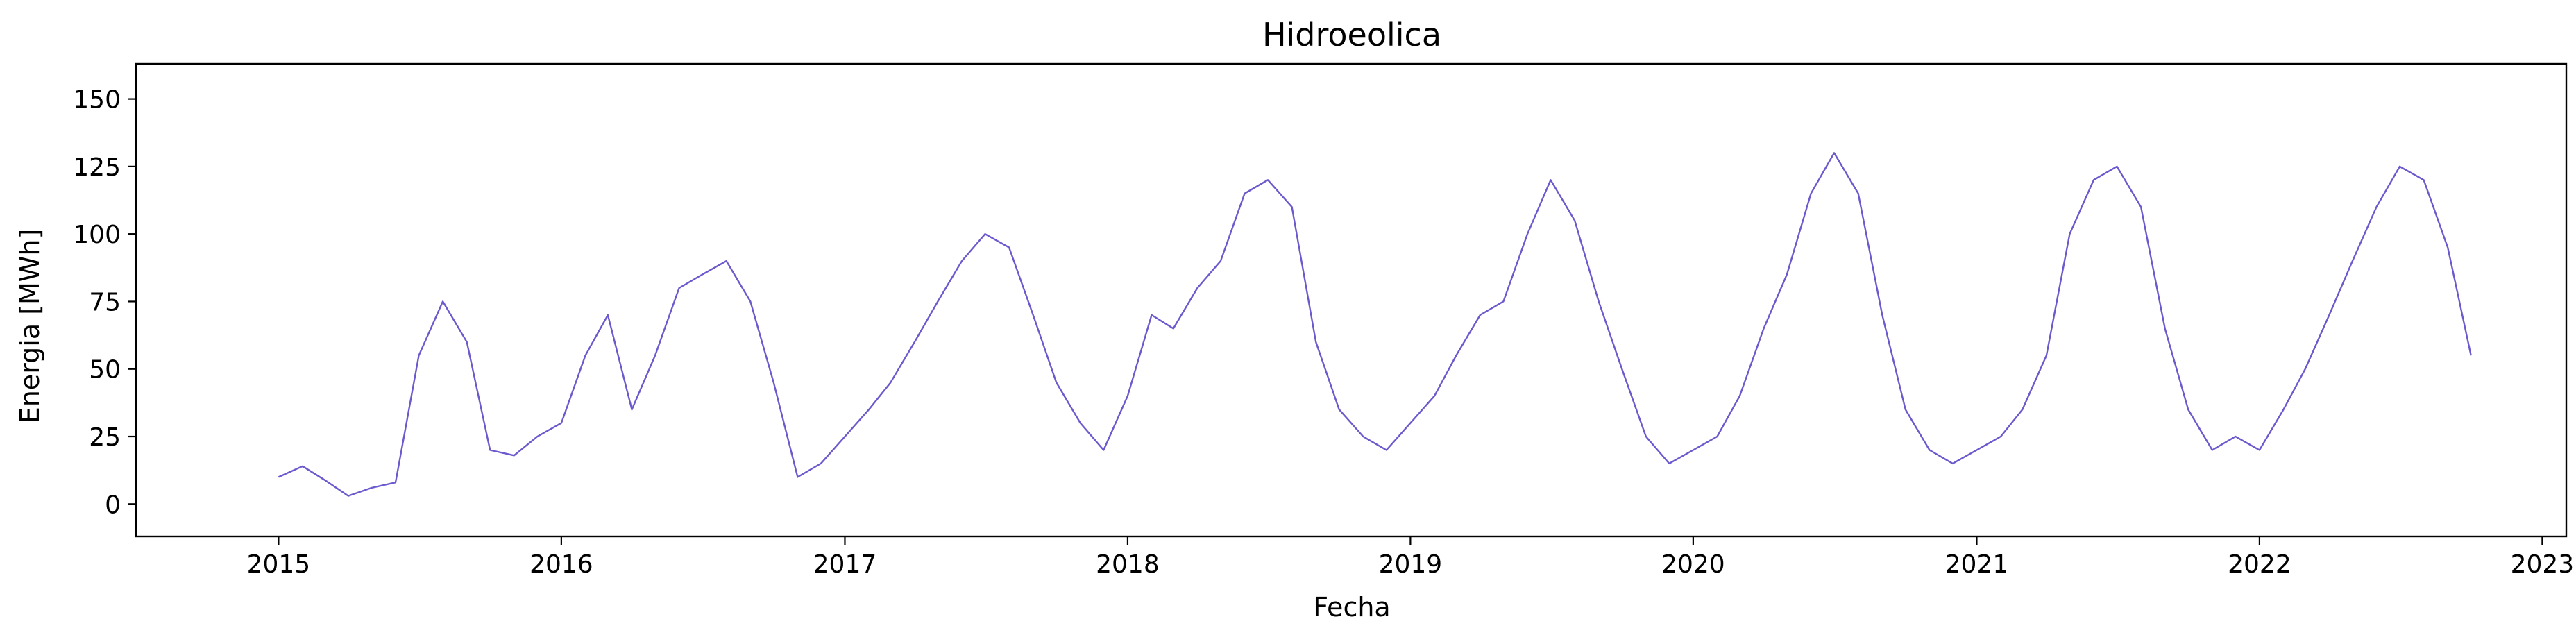 The height and width of the screenshot is (644, 2576). What do you see at coordinates (97, 235) in the screenshot?
I see `y-tick-label: 100` at bounding box center [97, 235].